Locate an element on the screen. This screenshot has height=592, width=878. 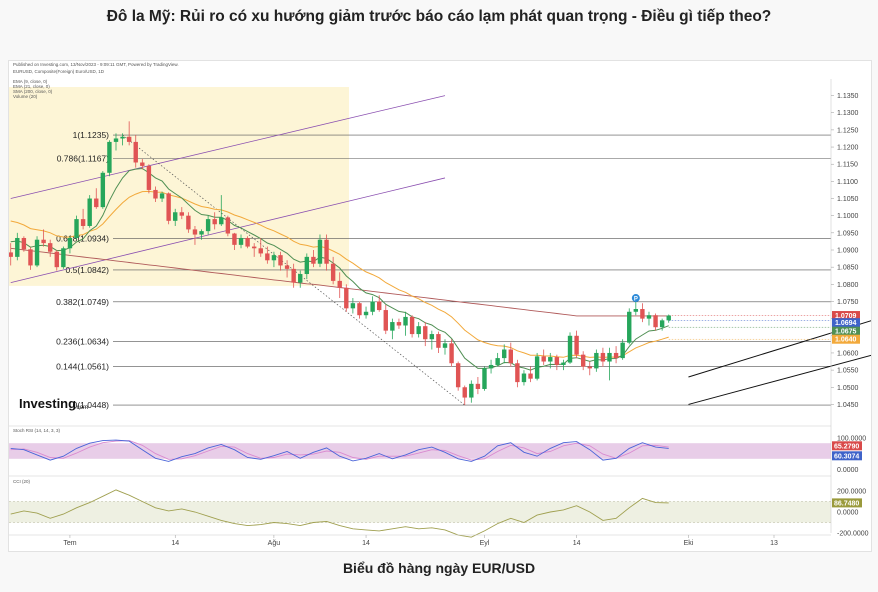
price-tick-label: 1.0900 is located at coordinates (848, 251).